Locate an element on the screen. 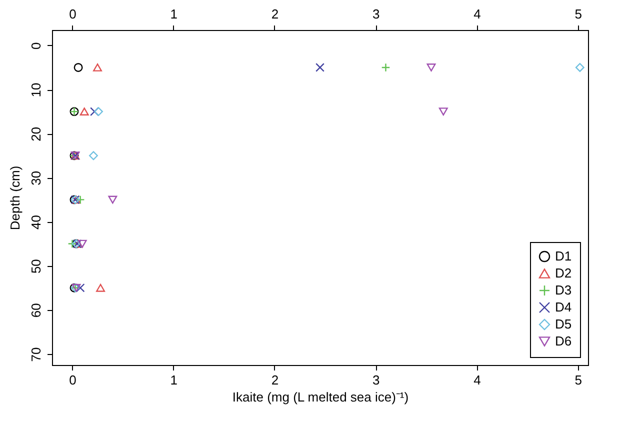 This screenshot has height=448, width=630. y-tick-label: 10 is located at coordinates (36, 90).